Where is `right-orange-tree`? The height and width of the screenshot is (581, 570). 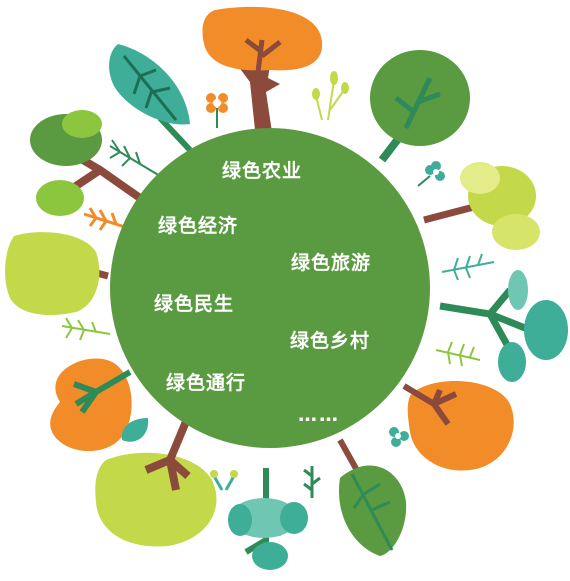 right-orange-tree is located at coordinates (458, 426).